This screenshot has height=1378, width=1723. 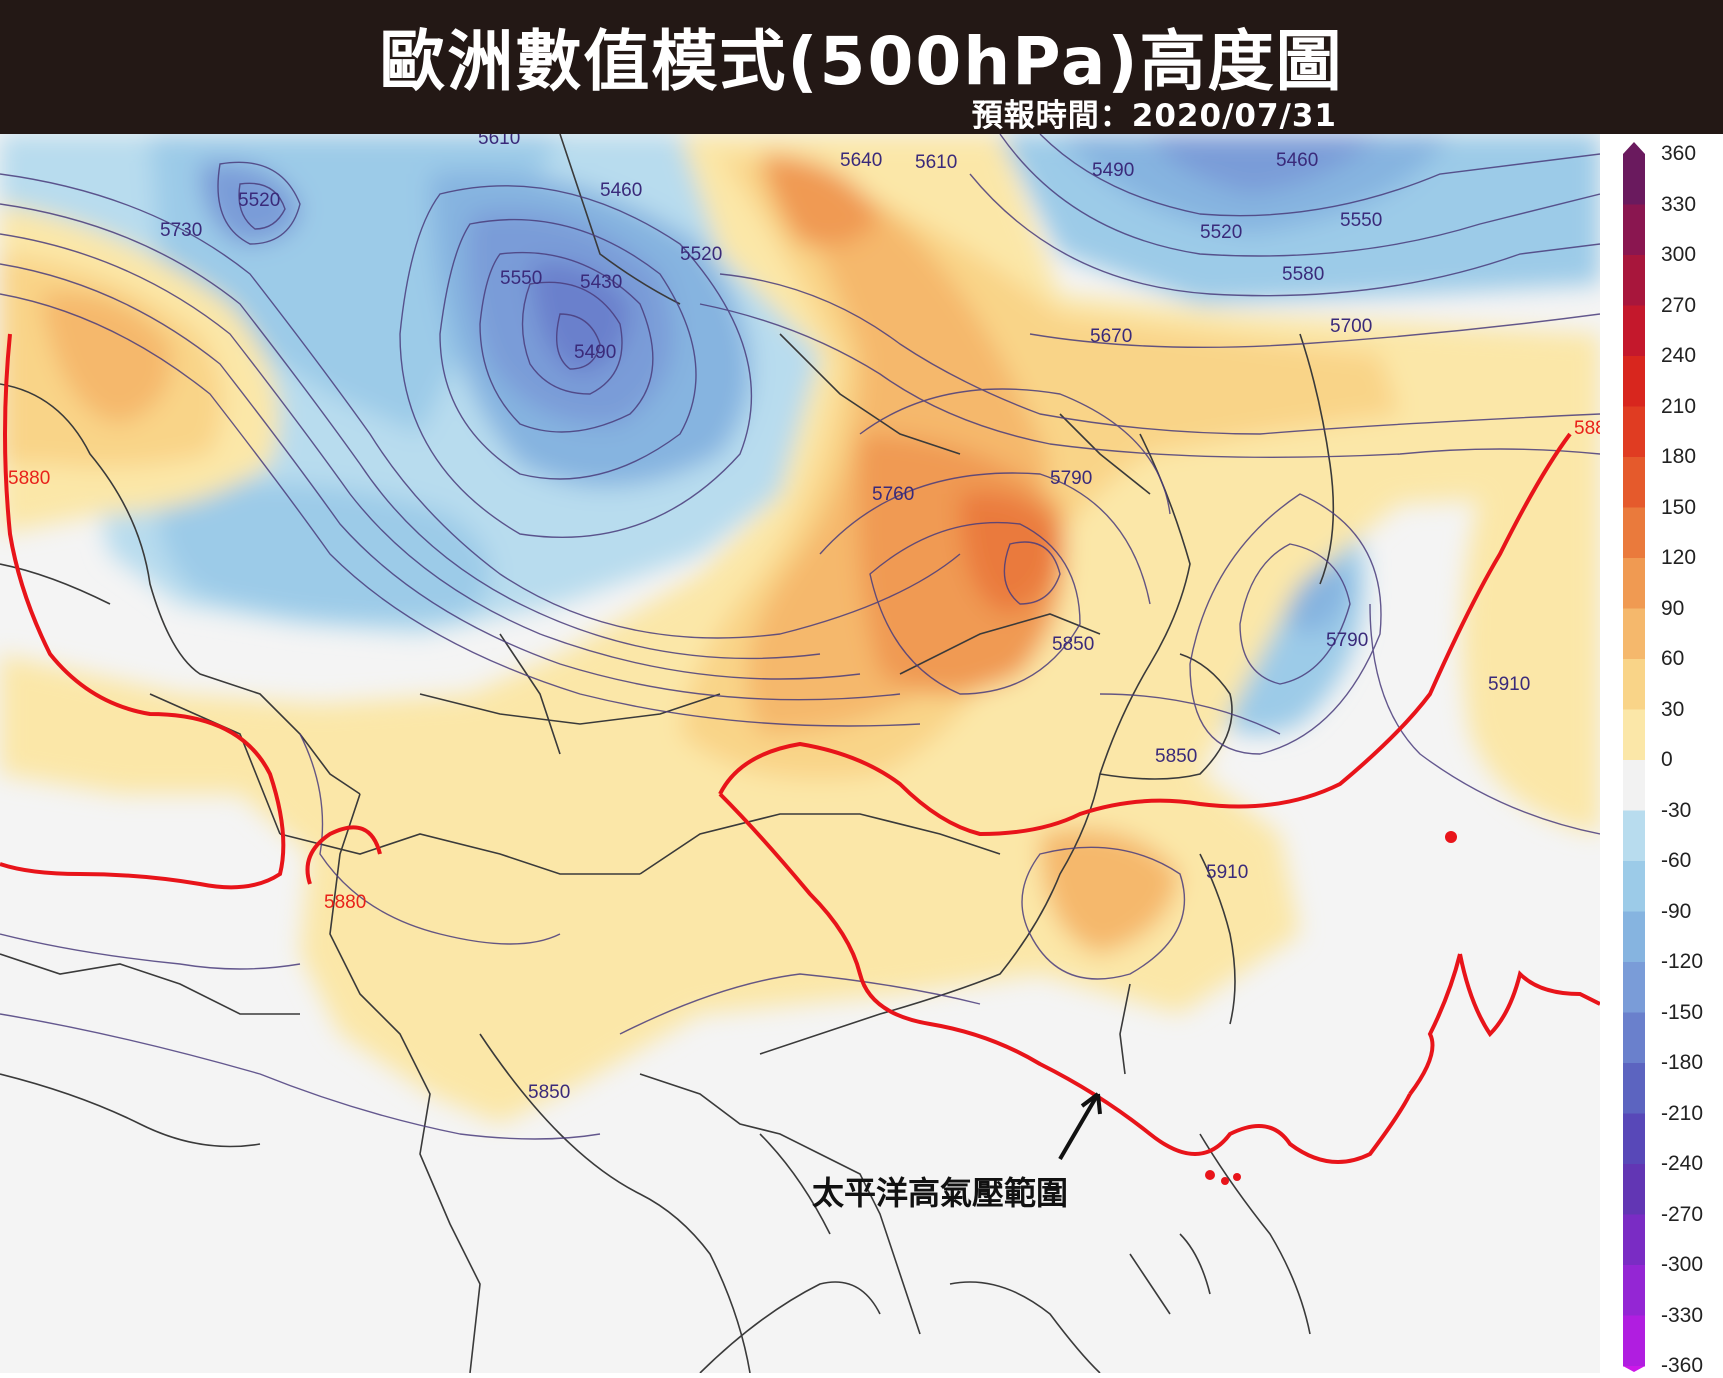 I want to click on colorbar-scale, so click(x=1634, y=757).